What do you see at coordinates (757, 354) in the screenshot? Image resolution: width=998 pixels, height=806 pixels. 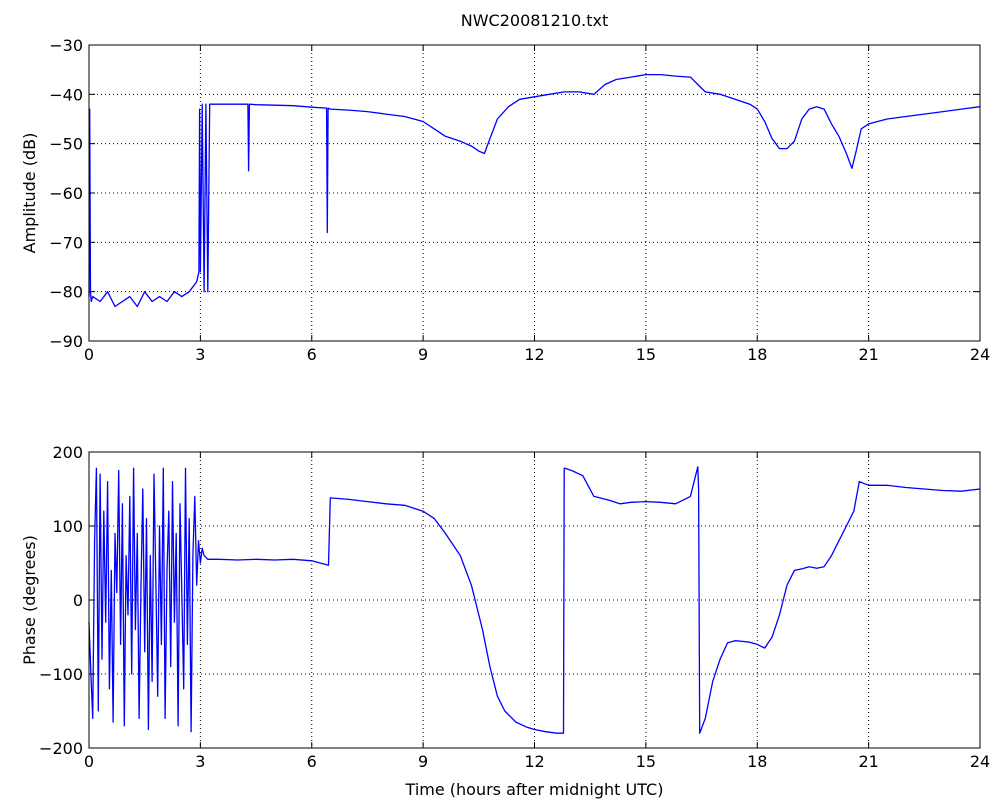 I see `amplitude-x-tick-label: 18` at bounding box center [757, 354].